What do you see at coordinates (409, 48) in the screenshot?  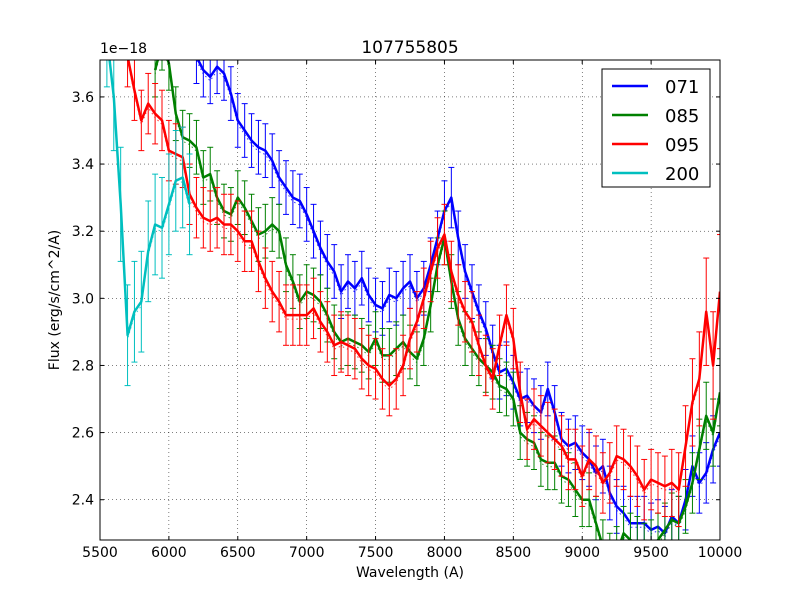 I see `chart-title: 107755805` at bounding box center [409, 48].